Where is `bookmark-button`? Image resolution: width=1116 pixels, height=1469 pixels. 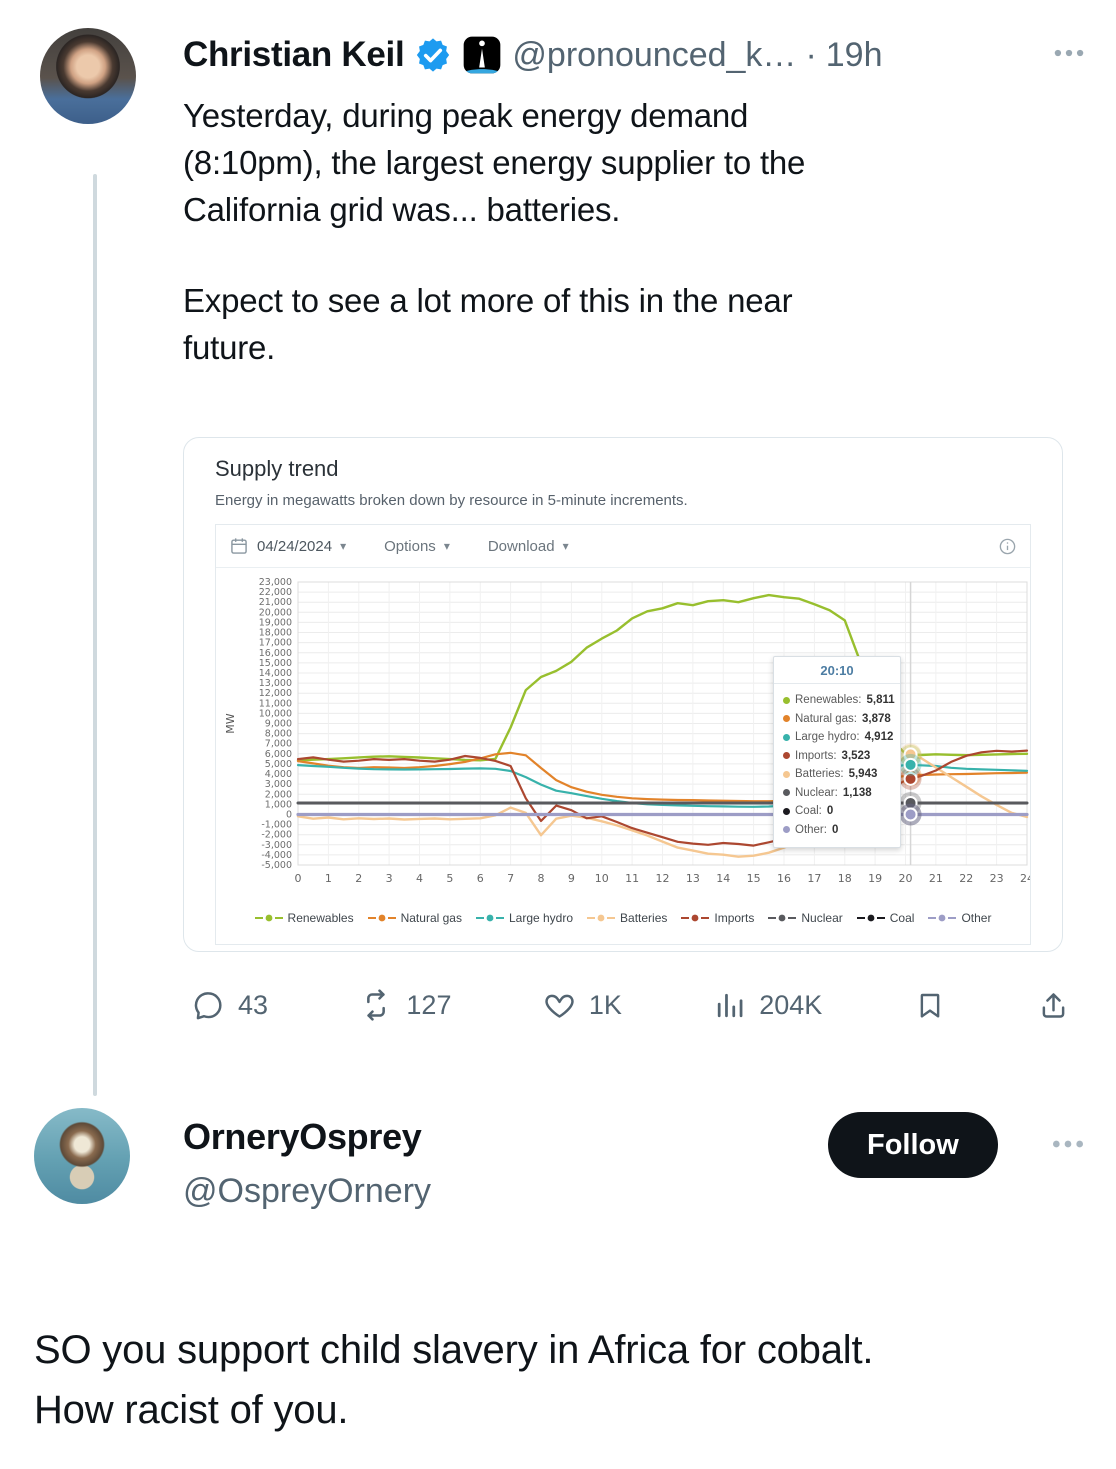 bookmark-button is located at coordinates (930, 1005).